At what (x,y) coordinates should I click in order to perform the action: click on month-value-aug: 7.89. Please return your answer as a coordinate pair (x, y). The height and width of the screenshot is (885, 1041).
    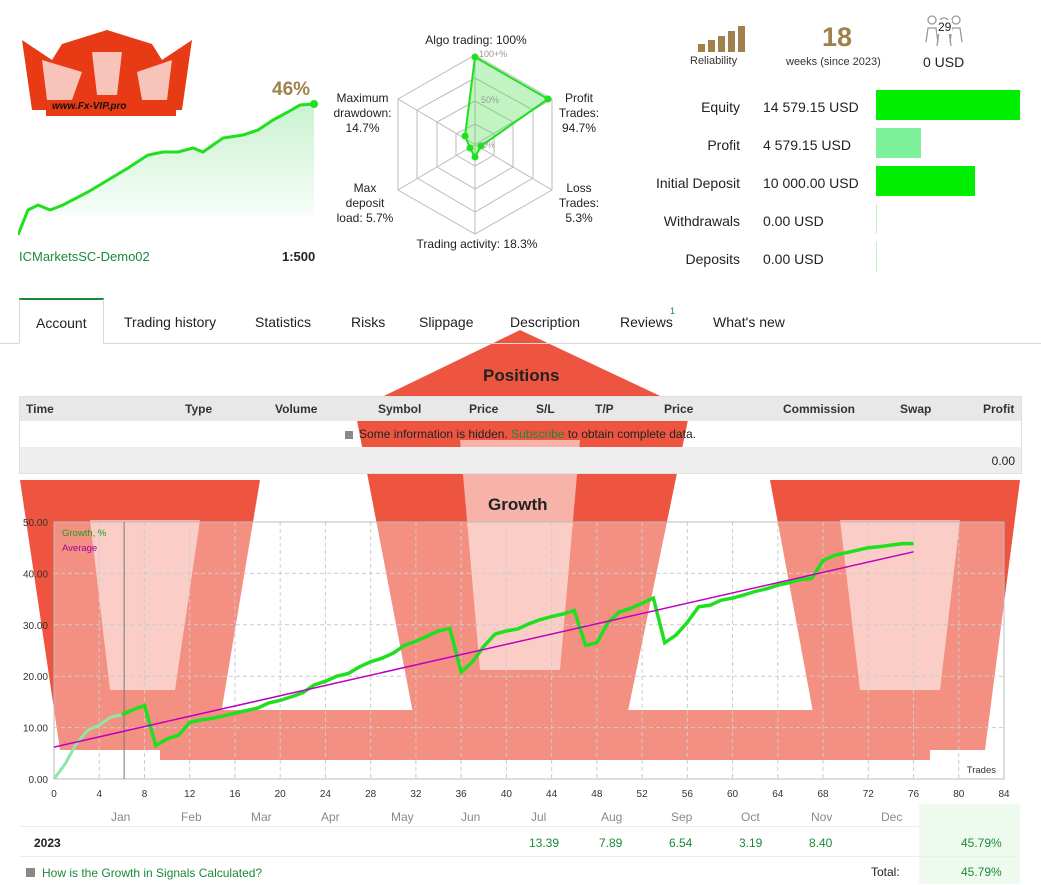
    Looking at the image, I should click on (611, 843).